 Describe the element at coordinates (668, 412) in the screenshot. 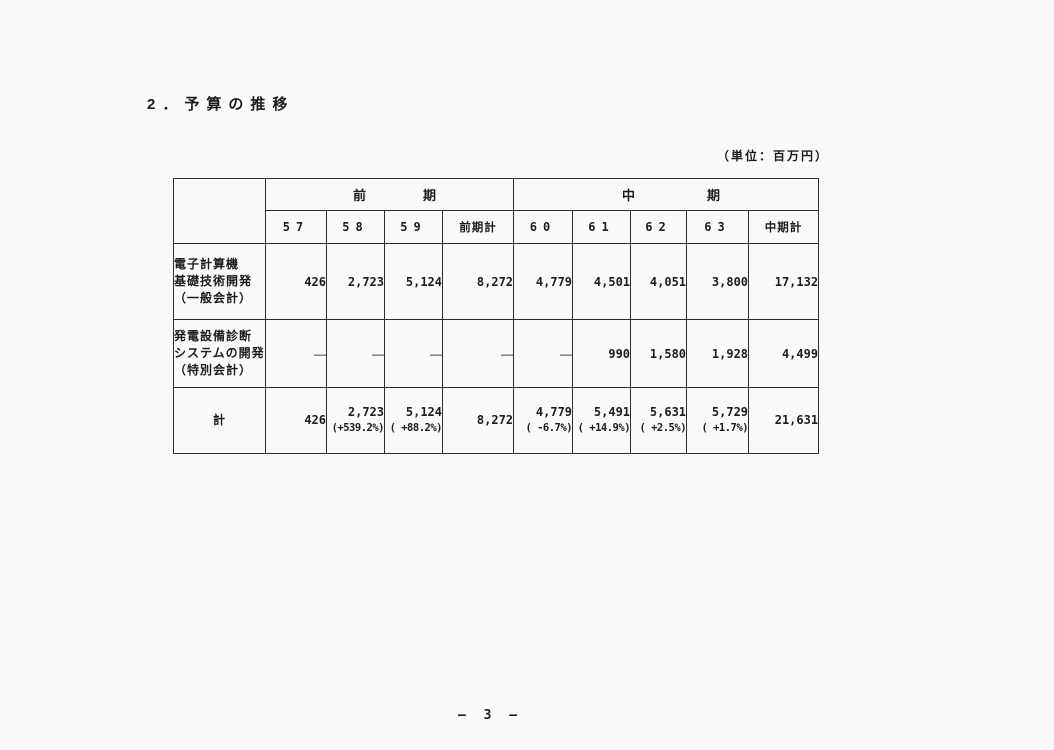

I see `total-value: 5,631` at that location.